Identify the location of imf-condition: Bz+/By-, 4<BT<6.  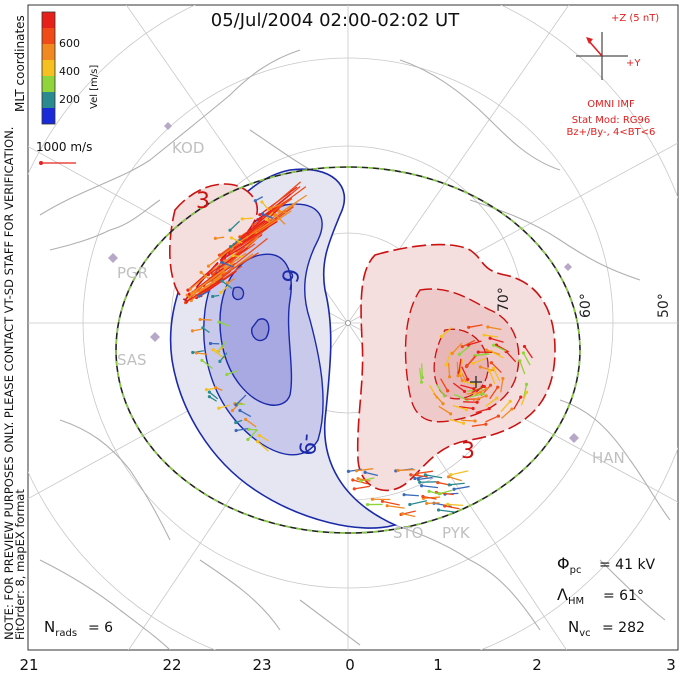
(611, 132).